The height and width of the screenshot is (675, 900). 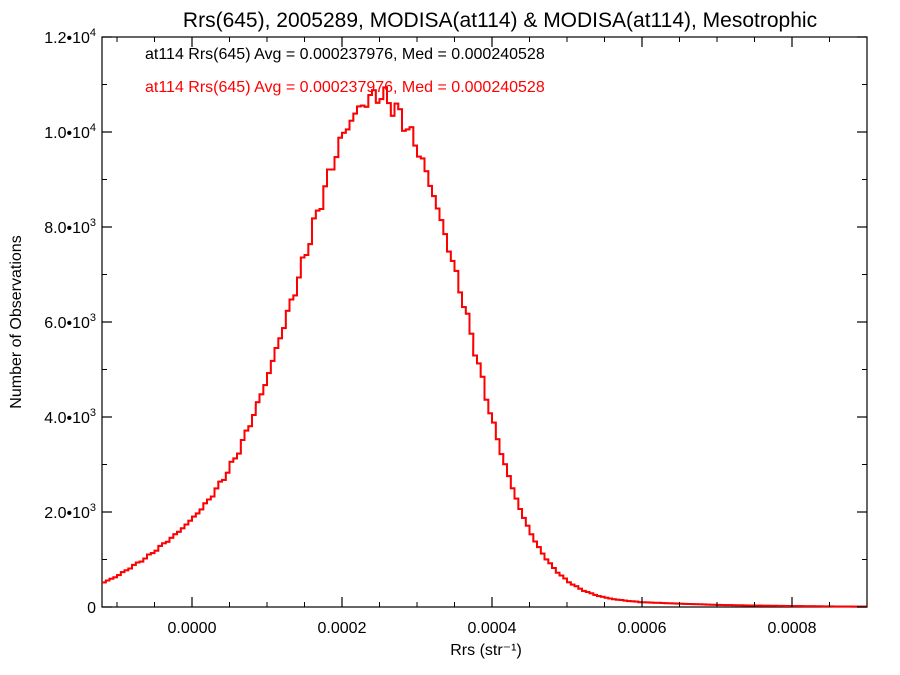 What do you see at coordinates (486, 650) in the screenshot?
I see `x-axis-label: Rrs (str⁻¹)` at bounding box center [486, 650].